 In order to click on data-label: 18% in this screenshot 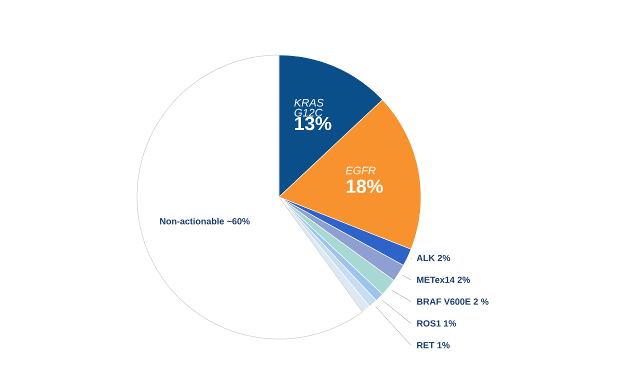, I will do `click(364, 186)`.